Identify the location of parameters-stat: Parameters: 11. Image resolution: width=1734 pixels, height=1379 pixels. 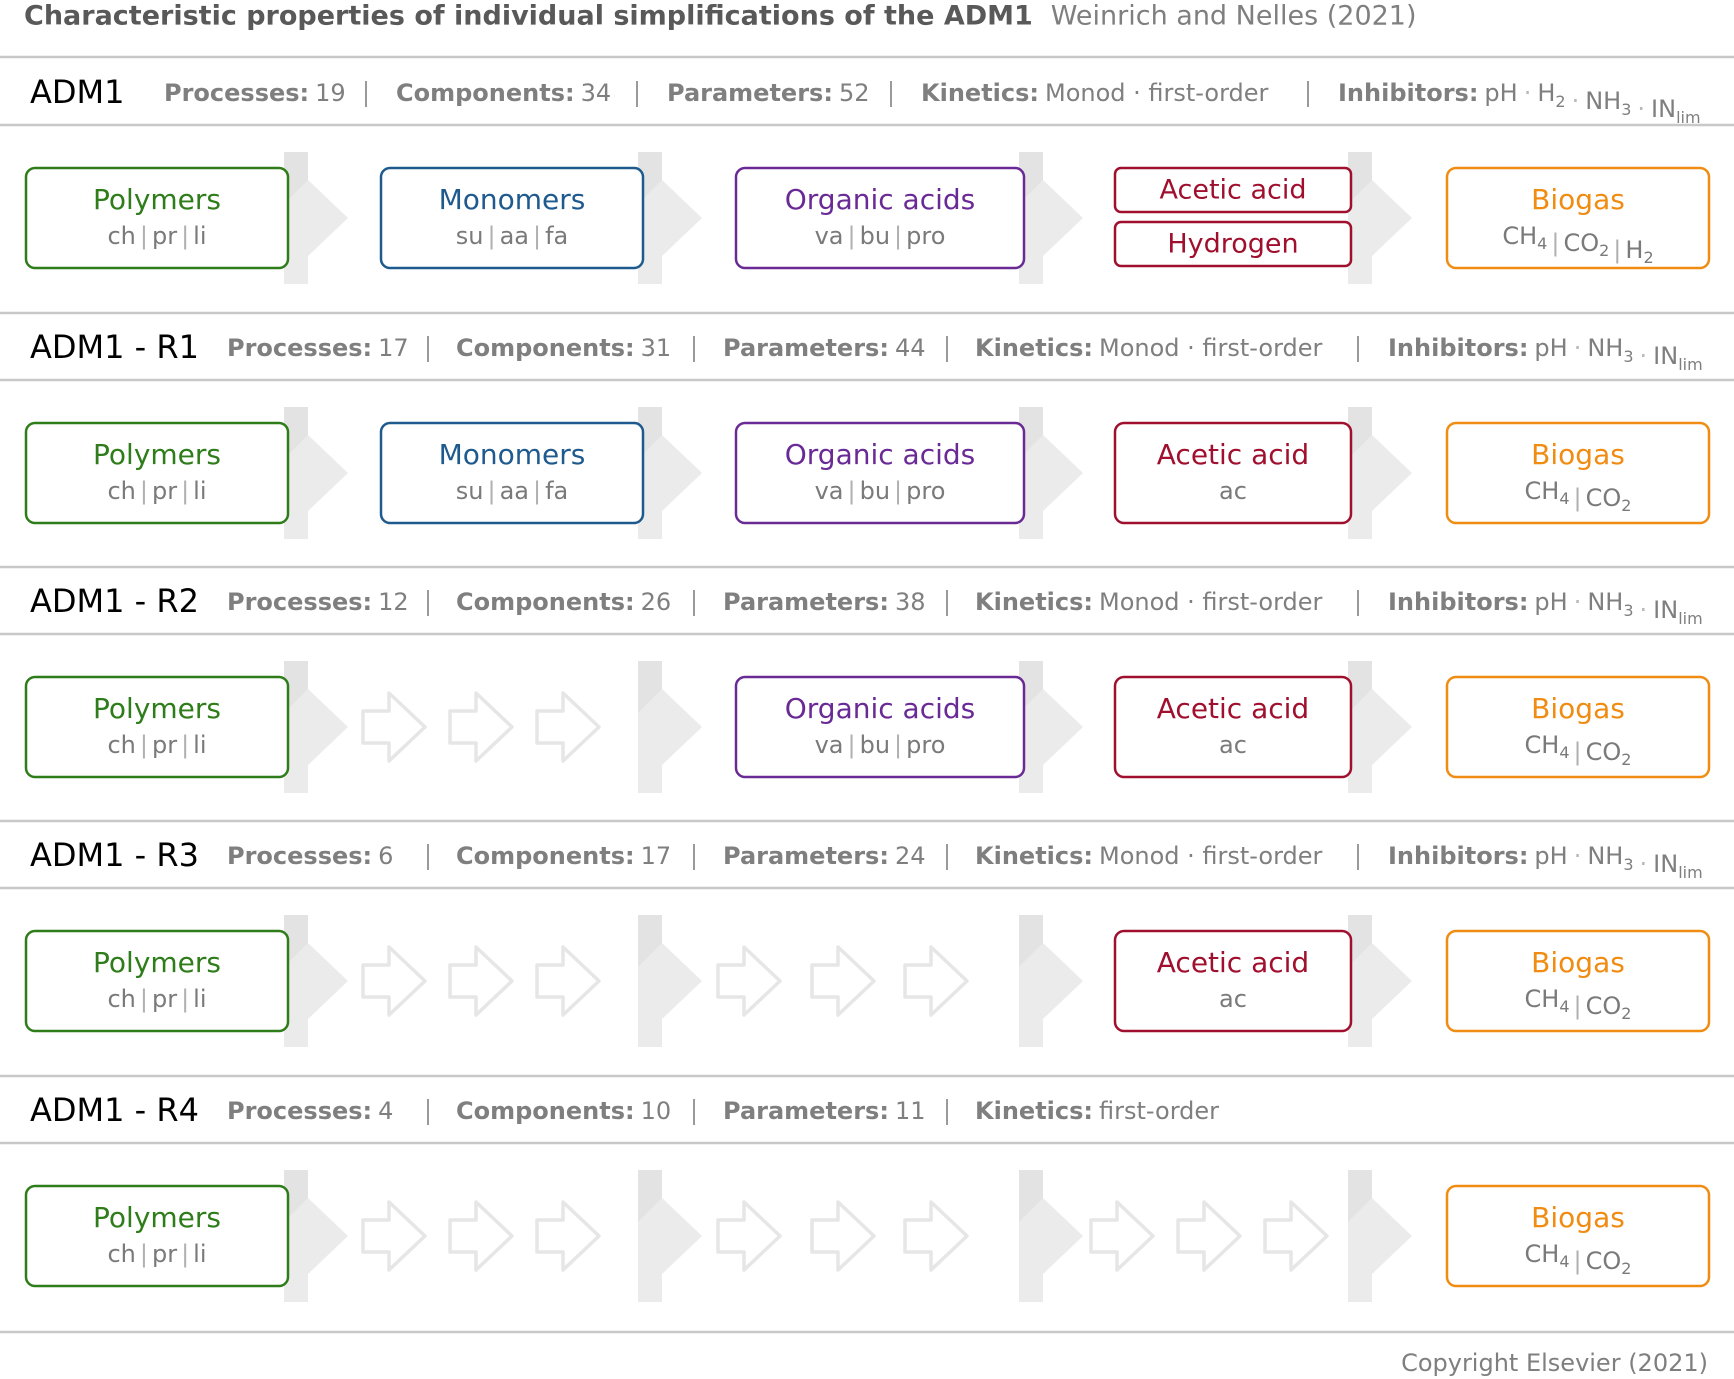
(824, 1111).